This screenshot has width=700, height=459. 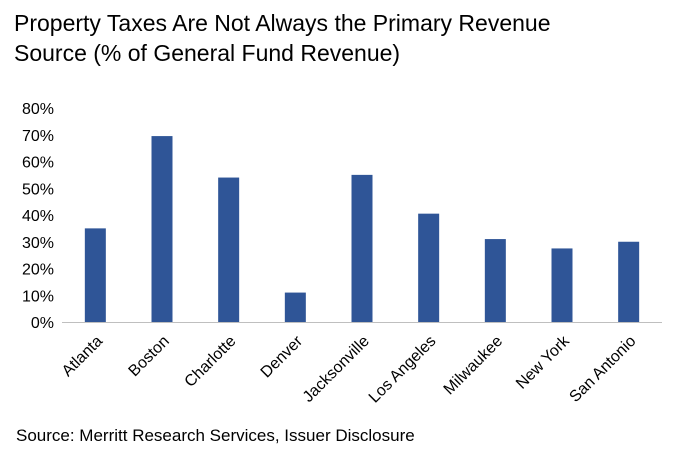 I want to click on y-axis: 0% 10% 20% 30% 40% 50% 60% 70% 80%, so click(x=38, y=216).